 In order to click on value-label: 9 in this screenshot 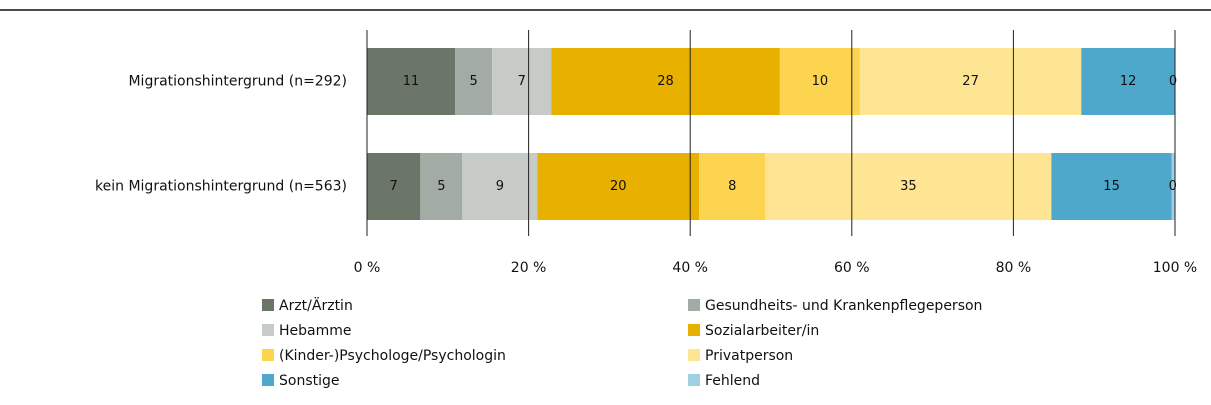, I will do `click(500, 186)`.